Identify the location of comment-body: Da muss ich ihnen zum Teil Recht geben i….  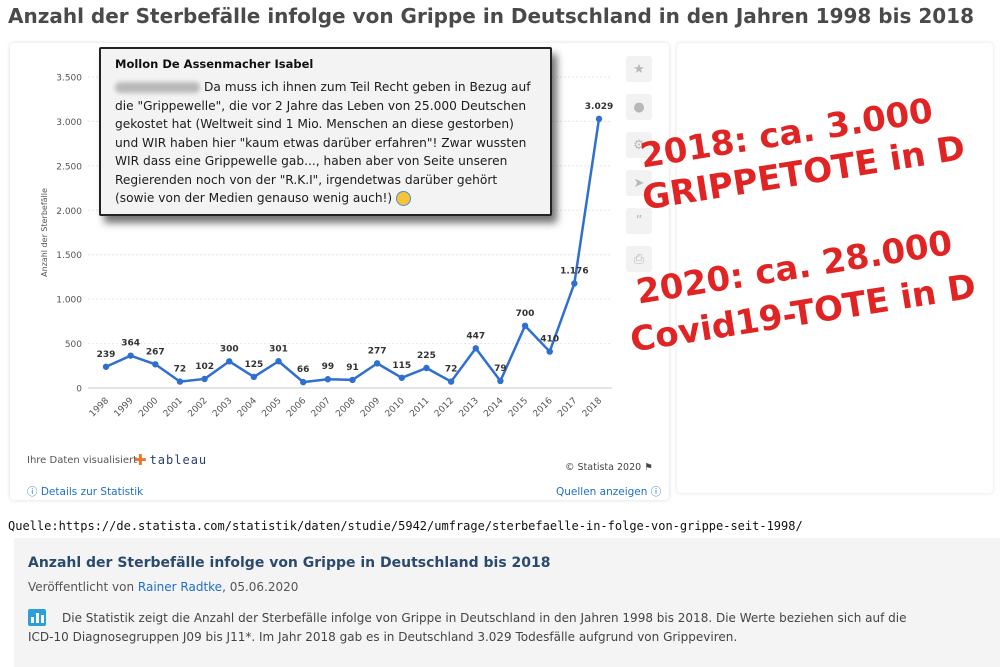
(327, 143).